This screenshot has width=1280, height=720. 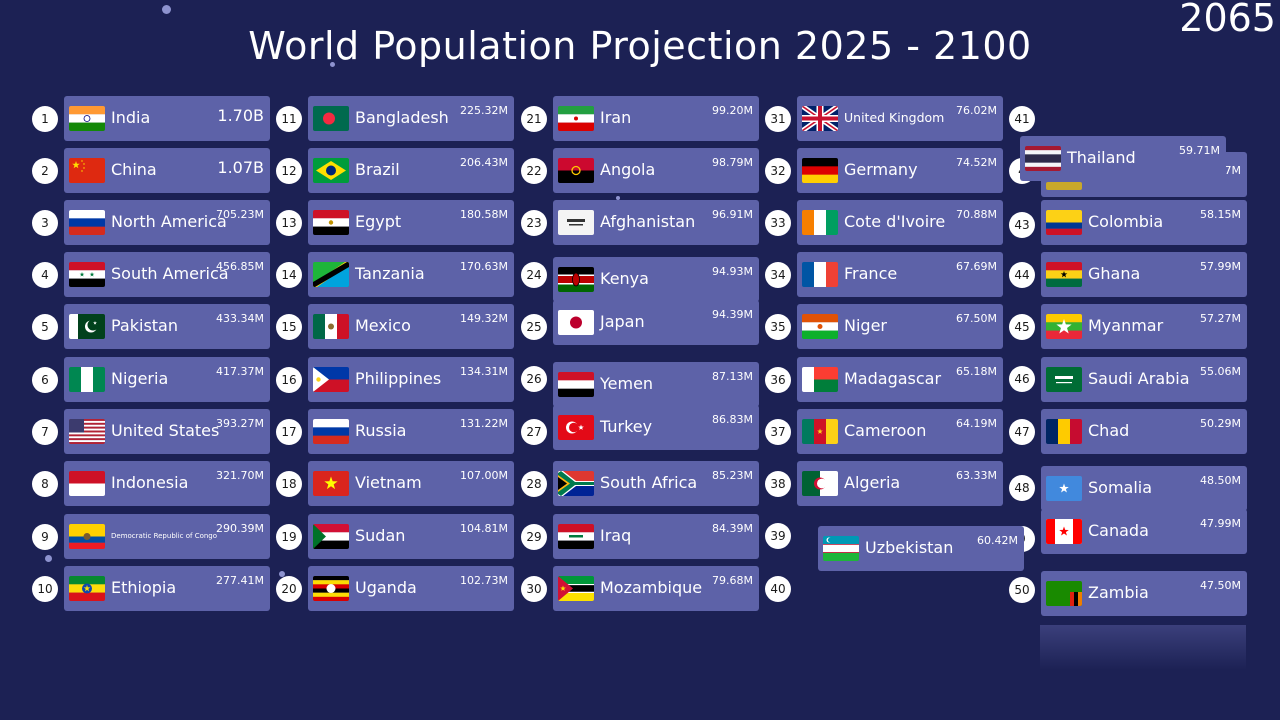 I want to click on rank-badge: 5, so click(x=45, y=327).